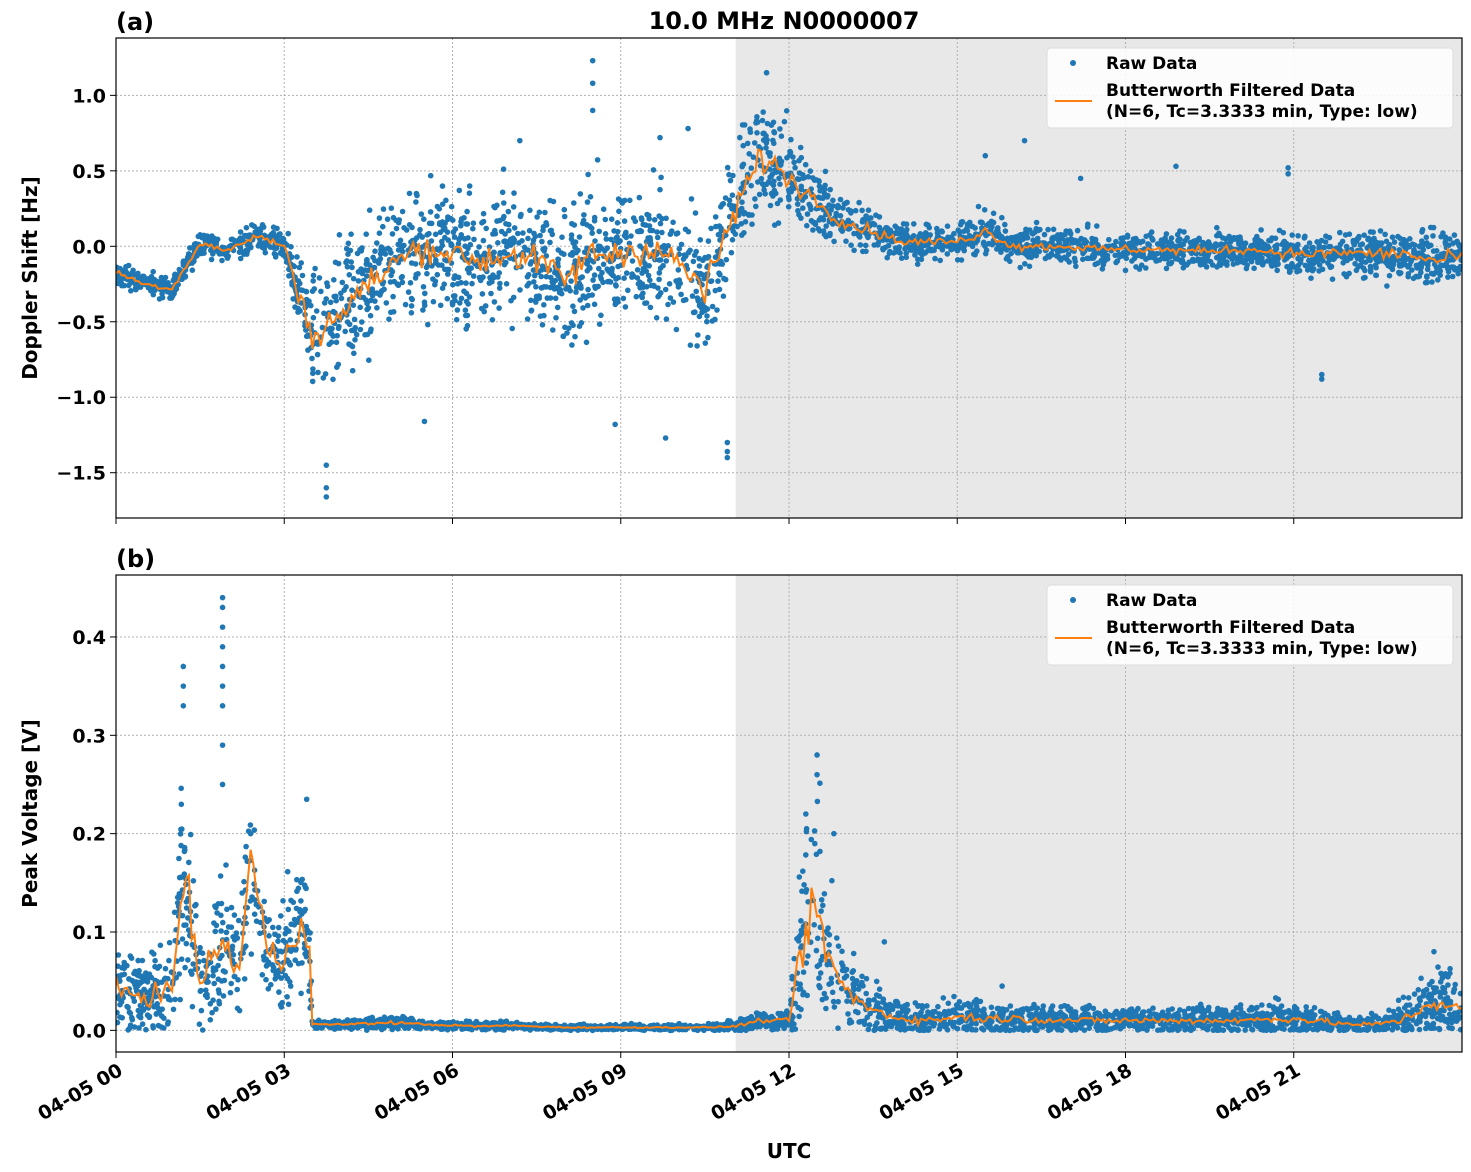 The width and height of the screenshot is (1471, 1172). I want to click on y-tick-label: 1.0, so click(89, 96).